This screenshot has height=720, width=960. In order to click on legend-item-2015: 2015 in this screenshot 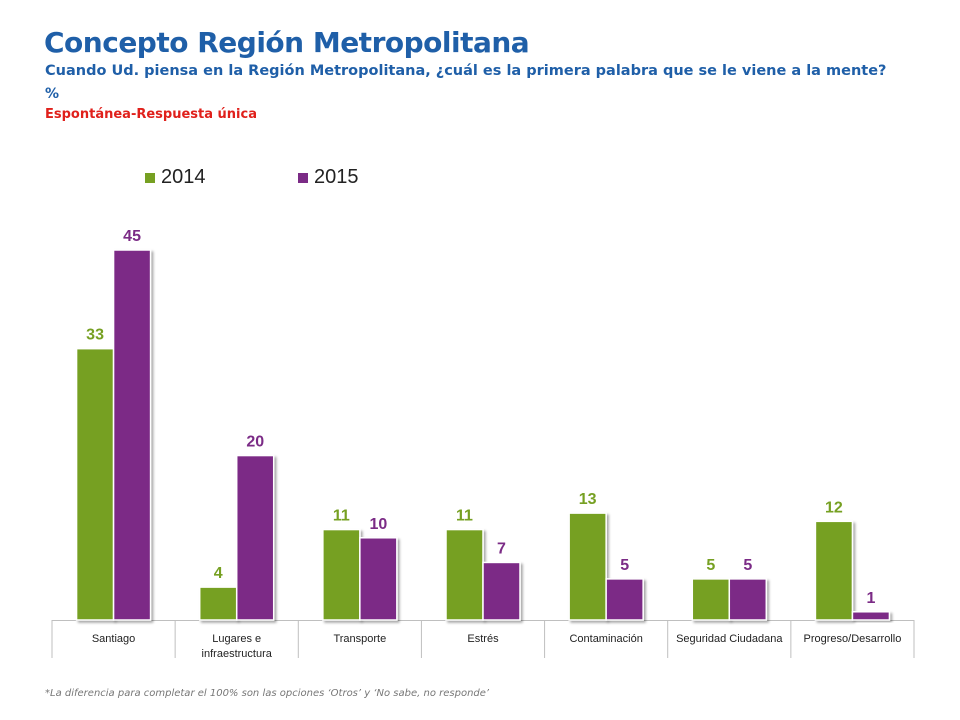, I will do `click(374, 177)`.